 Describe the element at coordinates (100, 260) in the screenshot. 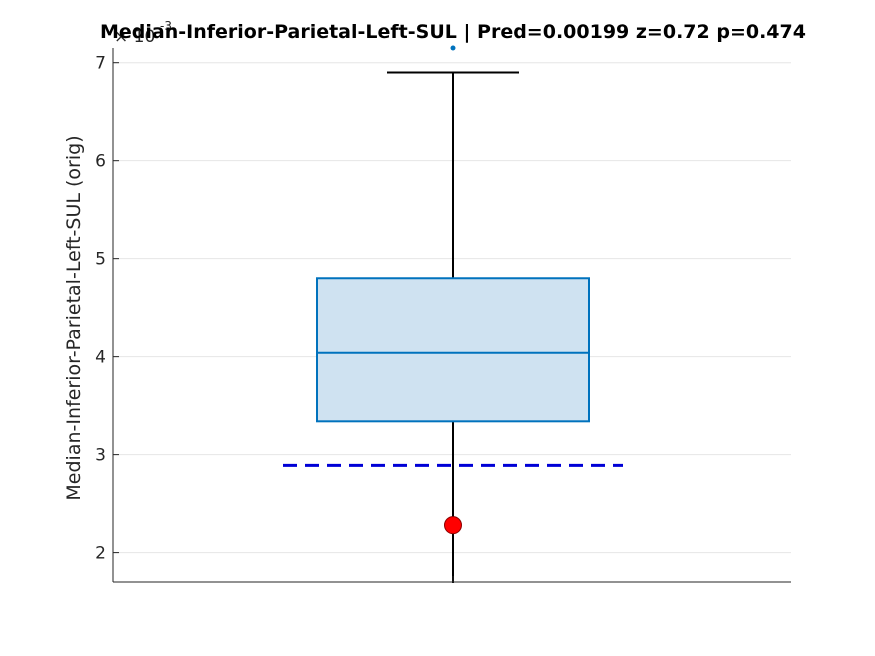

I see `y-tick-label: 5` at that location.